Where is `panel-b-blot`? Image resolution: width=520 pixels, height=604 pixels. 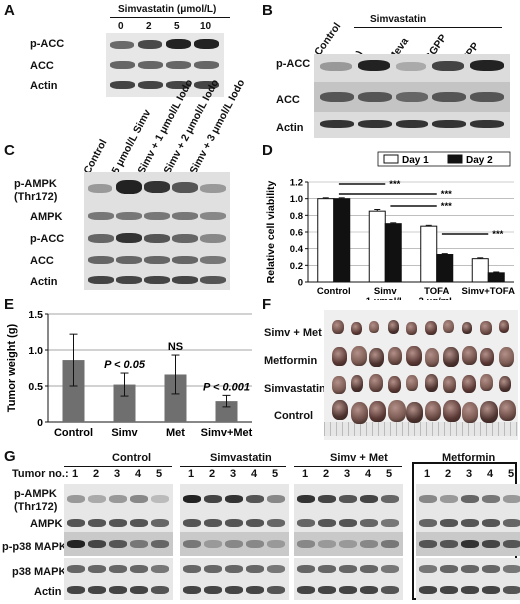
panel-b-blot is located at coordinates (412, 96).